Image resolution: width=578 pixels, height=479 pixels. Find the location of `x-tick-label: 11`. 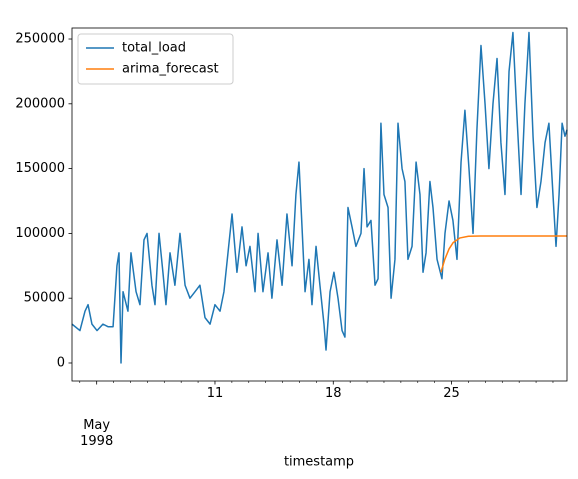

x-tick-label: 11 is located at coordinates (215, 393).